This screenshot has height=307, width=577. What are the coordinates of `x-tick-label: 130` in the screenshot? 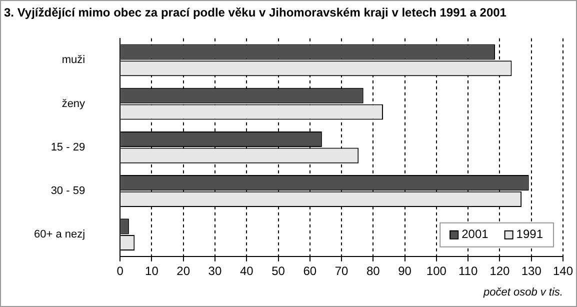 It's located at (531, 271).